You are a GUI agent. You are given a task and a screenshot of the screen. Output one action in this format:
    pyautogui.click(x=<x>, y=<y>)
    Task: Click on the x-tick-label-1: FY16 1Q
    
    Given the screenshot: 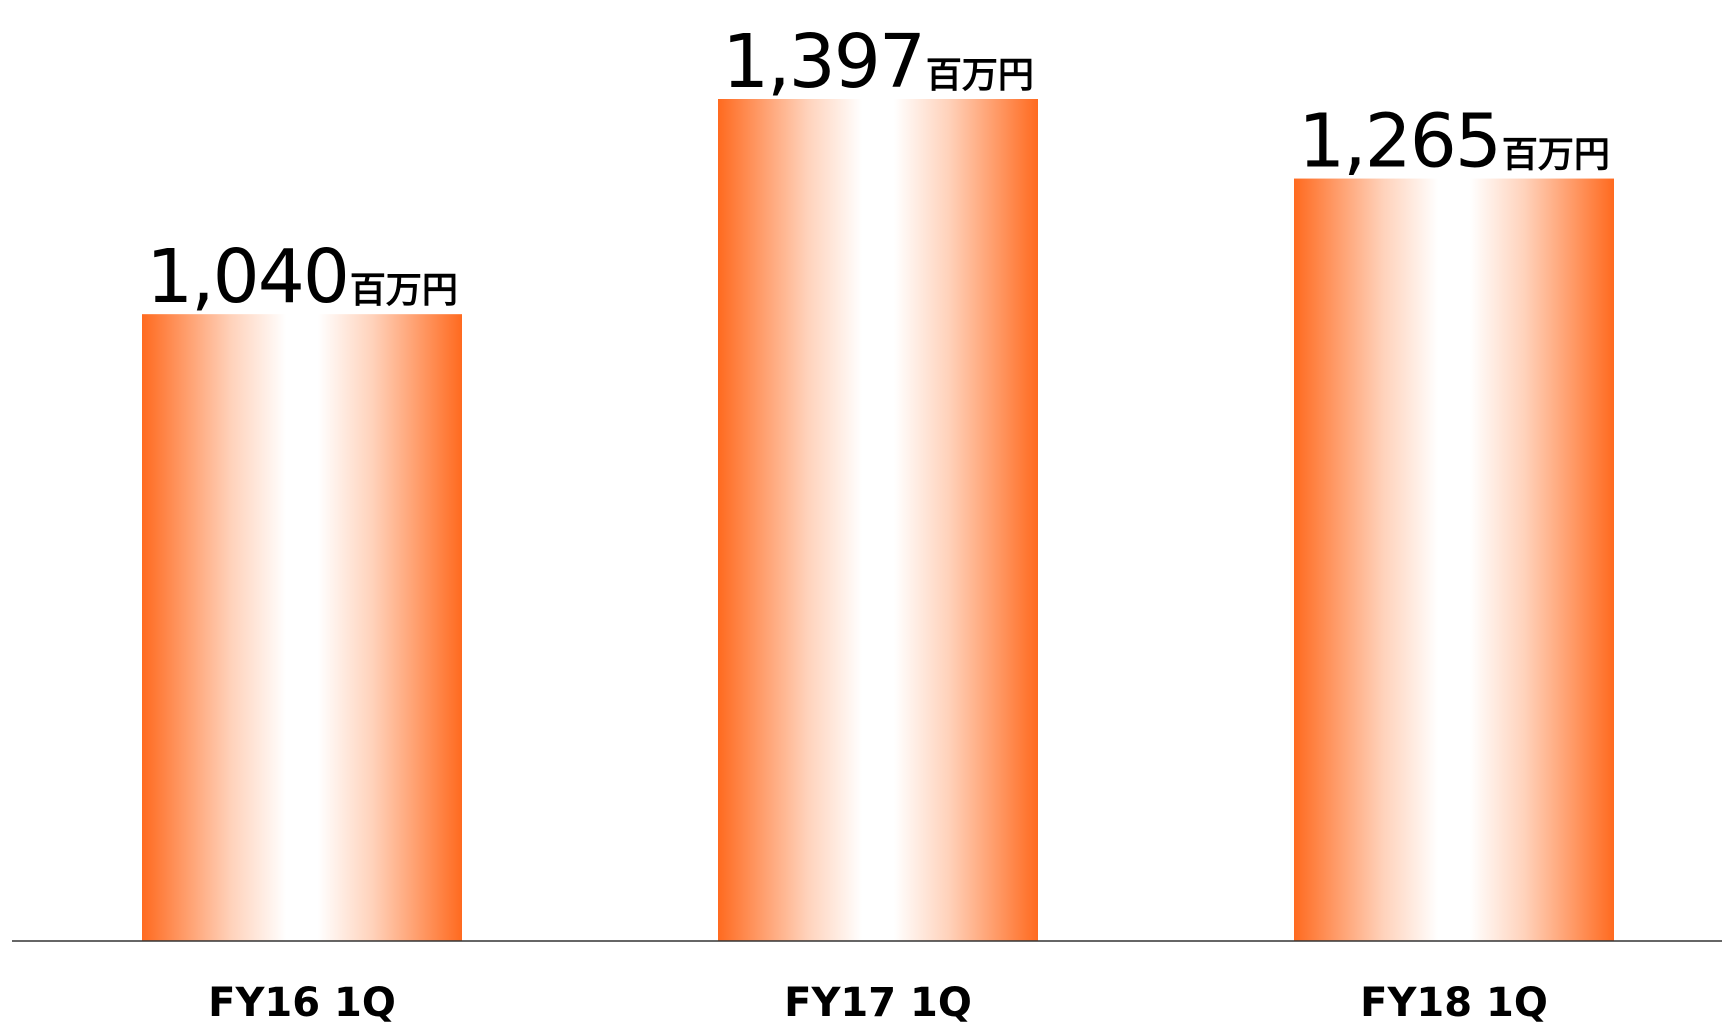 What is the action you would take?
    pyautogui.click(x=302, y=1001)
    